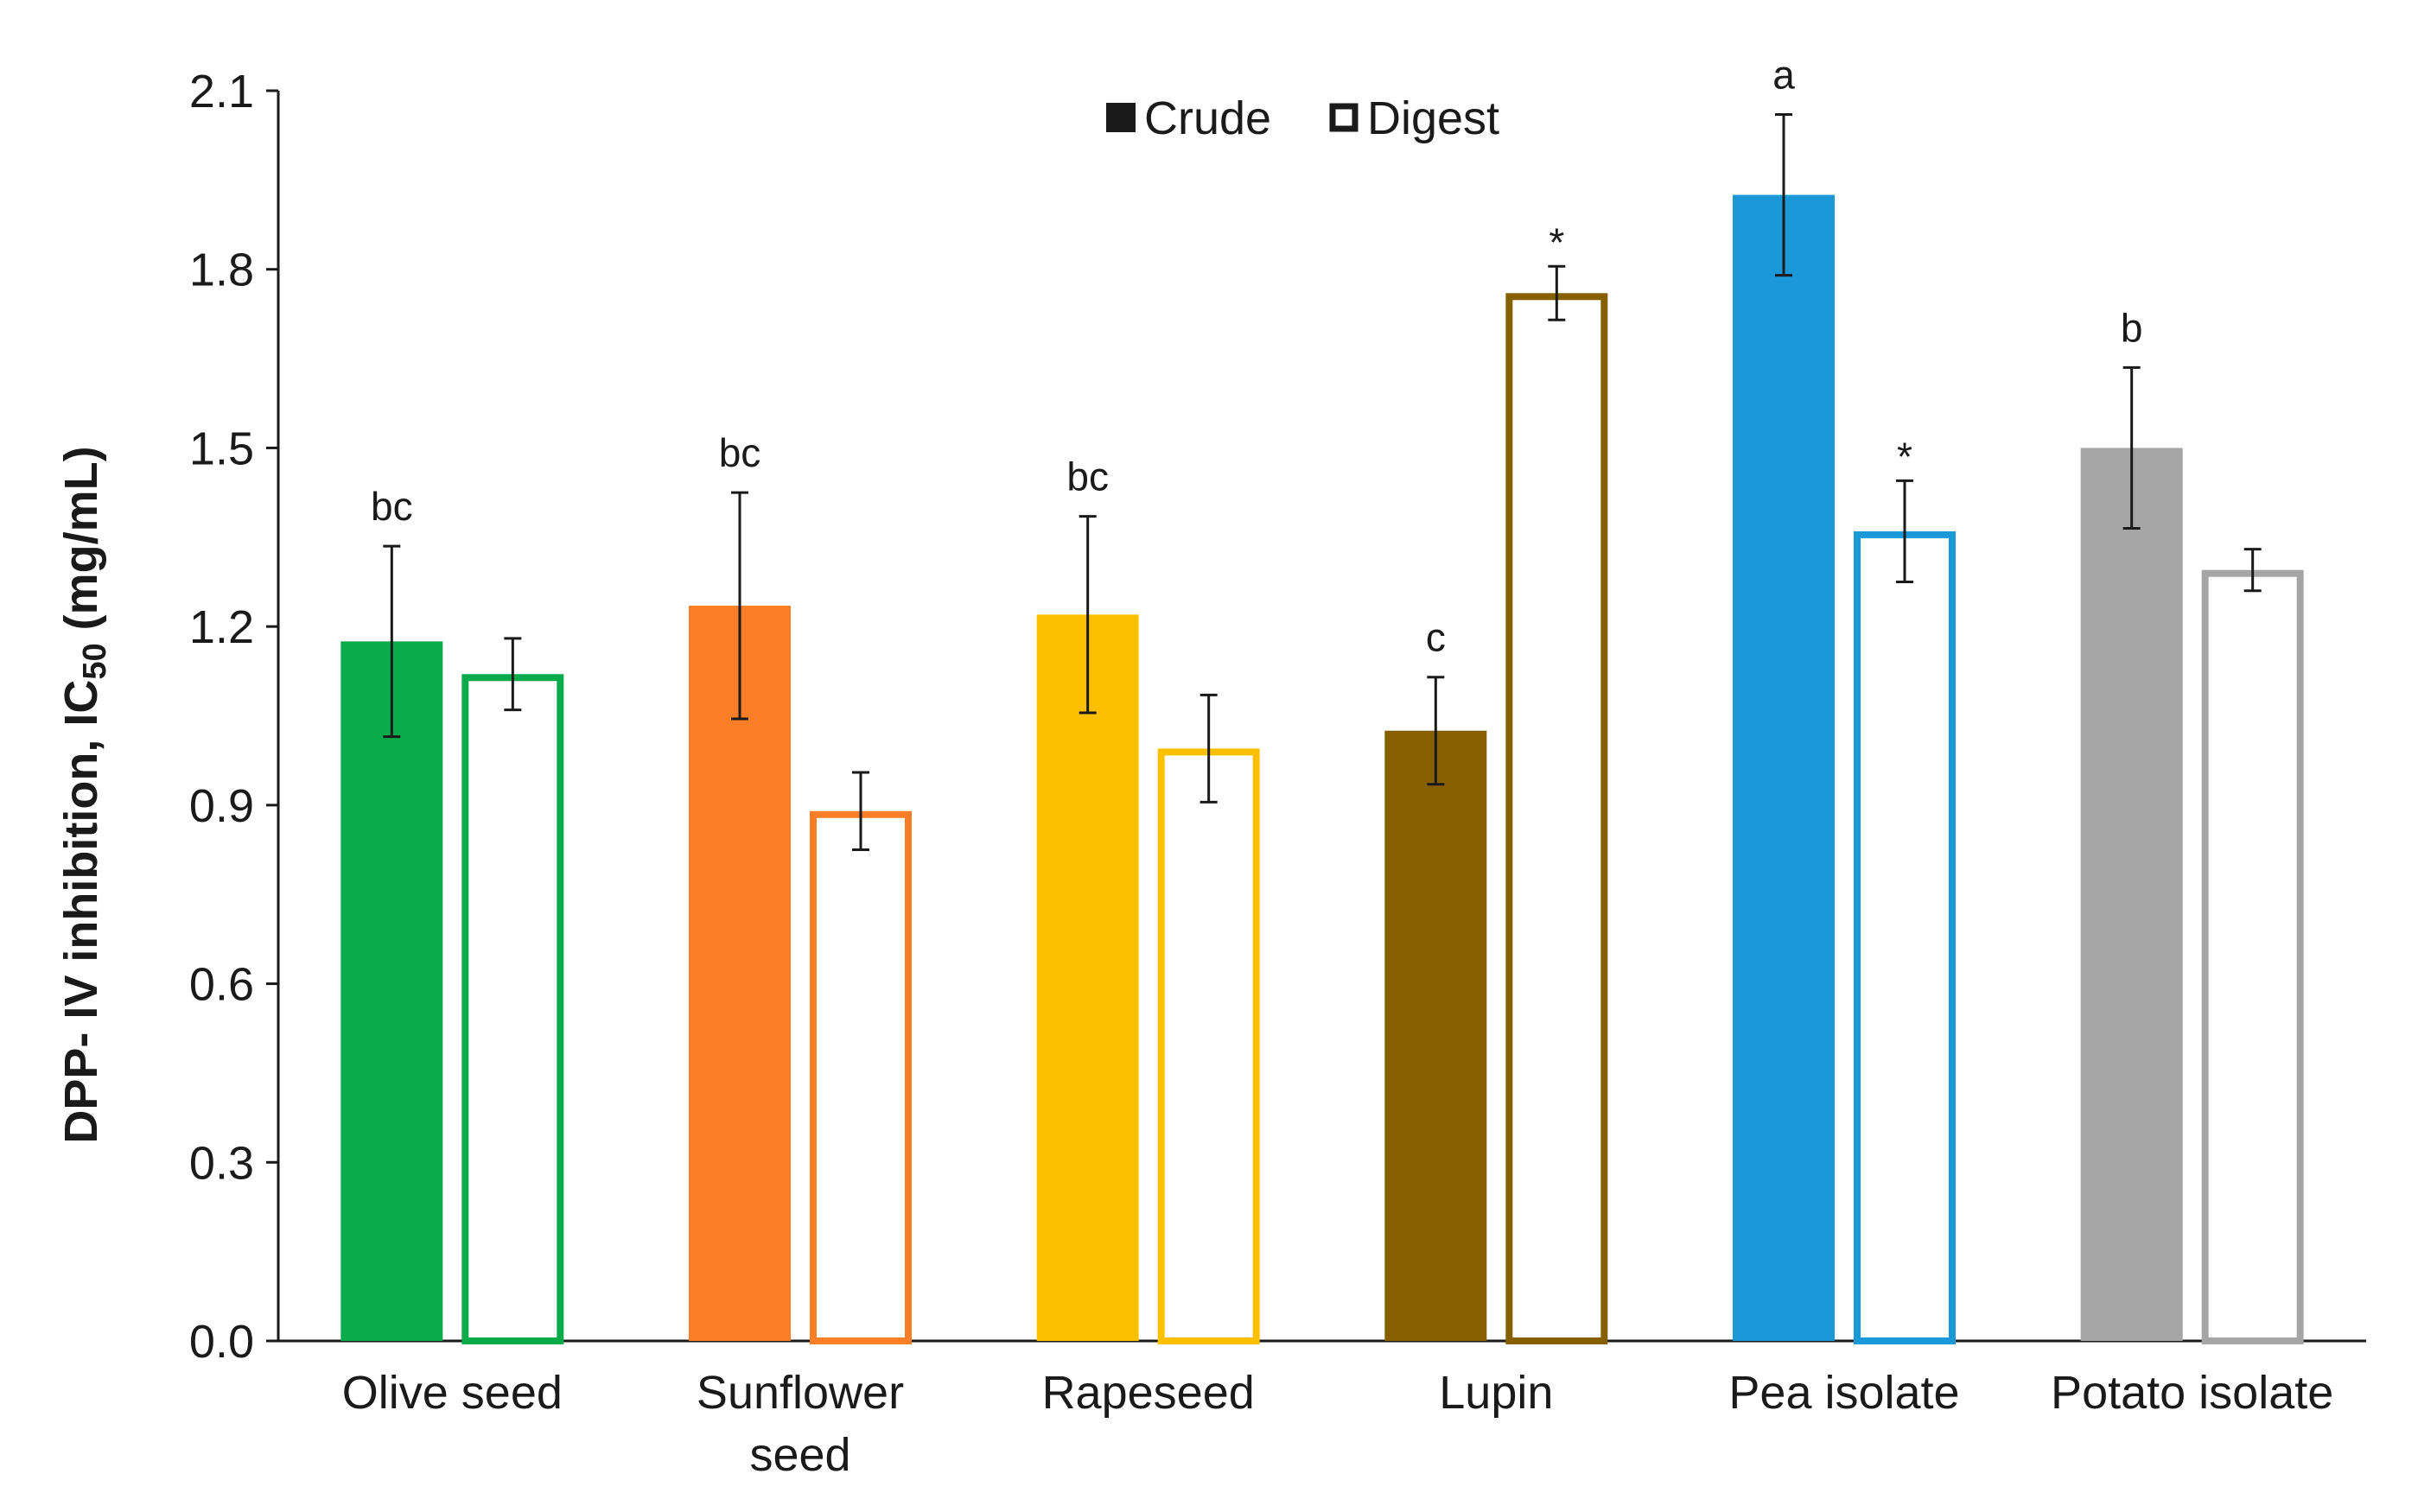 This screenshot has height=1512, width=2418. I want to click on y-axis-label: DPP- IV inhibition, IC50 (mg/mL), so click(84, 794).